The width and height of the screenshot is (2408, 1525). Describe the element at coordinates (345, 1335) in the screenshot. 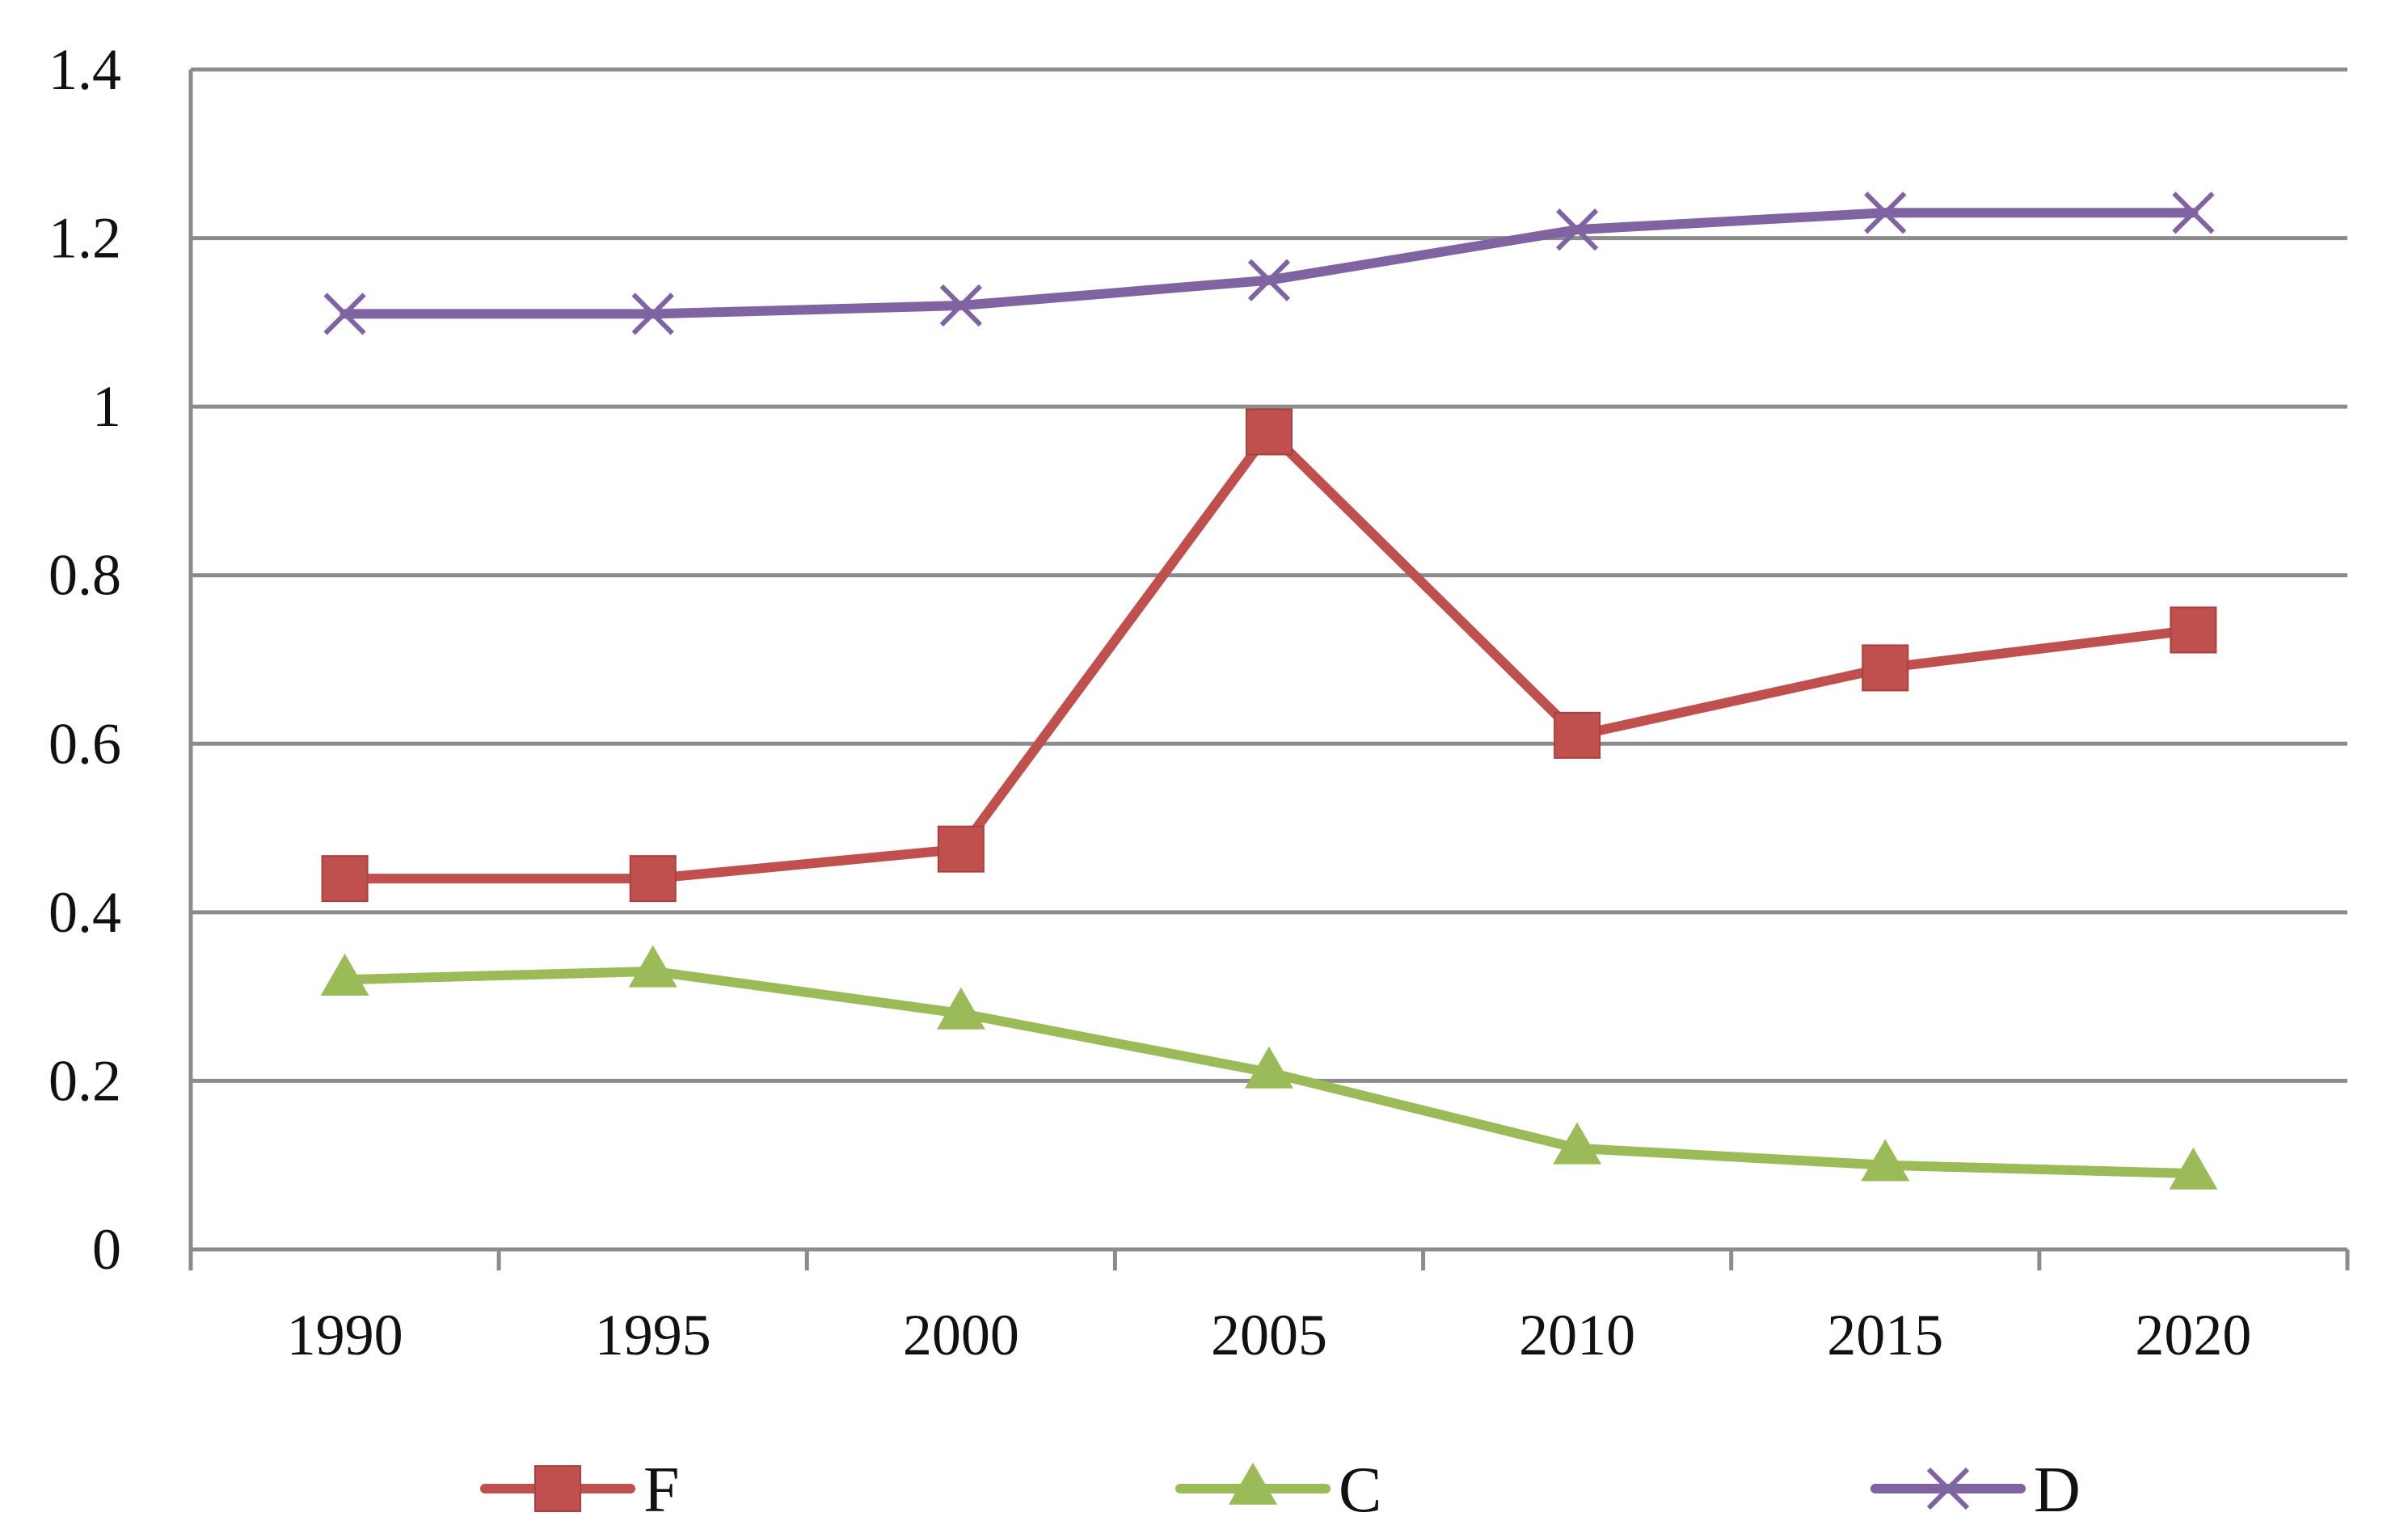

I see `x-tick-label: 1990` at that location.